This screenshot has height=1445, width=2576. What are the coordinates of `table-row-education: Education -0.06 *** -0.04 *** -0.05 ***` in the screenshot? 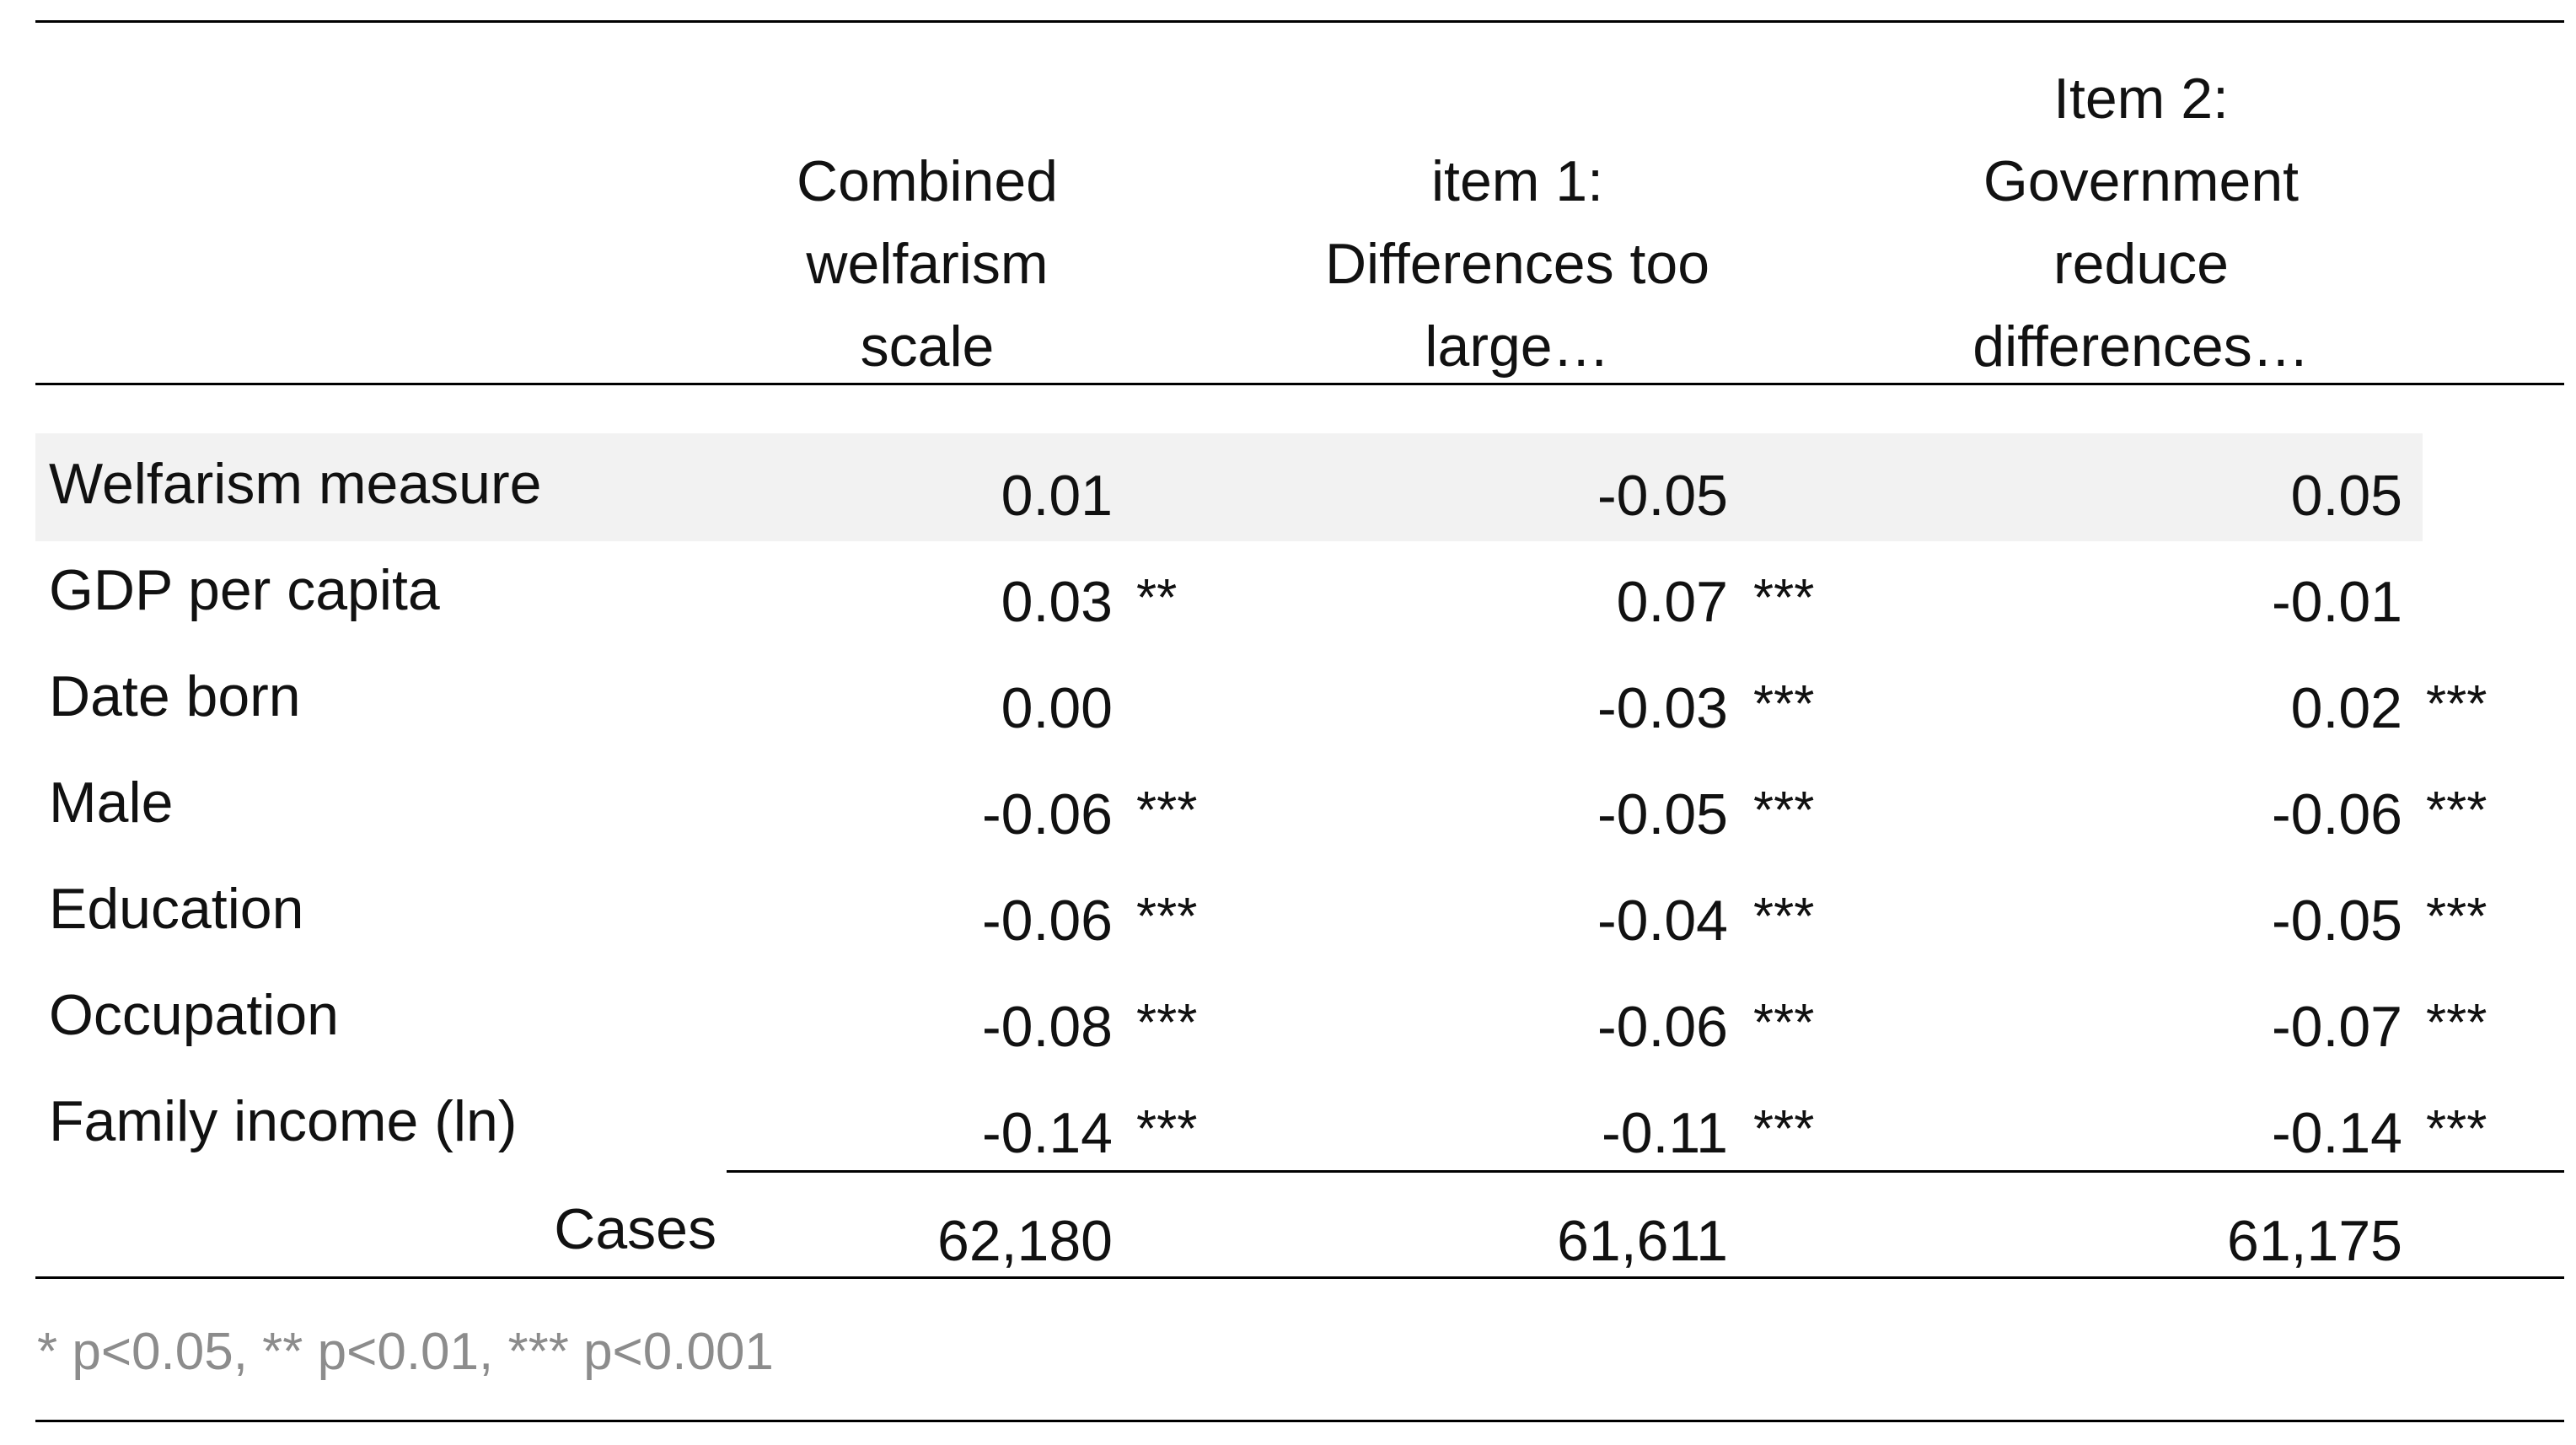 It's located at (1288, 912).